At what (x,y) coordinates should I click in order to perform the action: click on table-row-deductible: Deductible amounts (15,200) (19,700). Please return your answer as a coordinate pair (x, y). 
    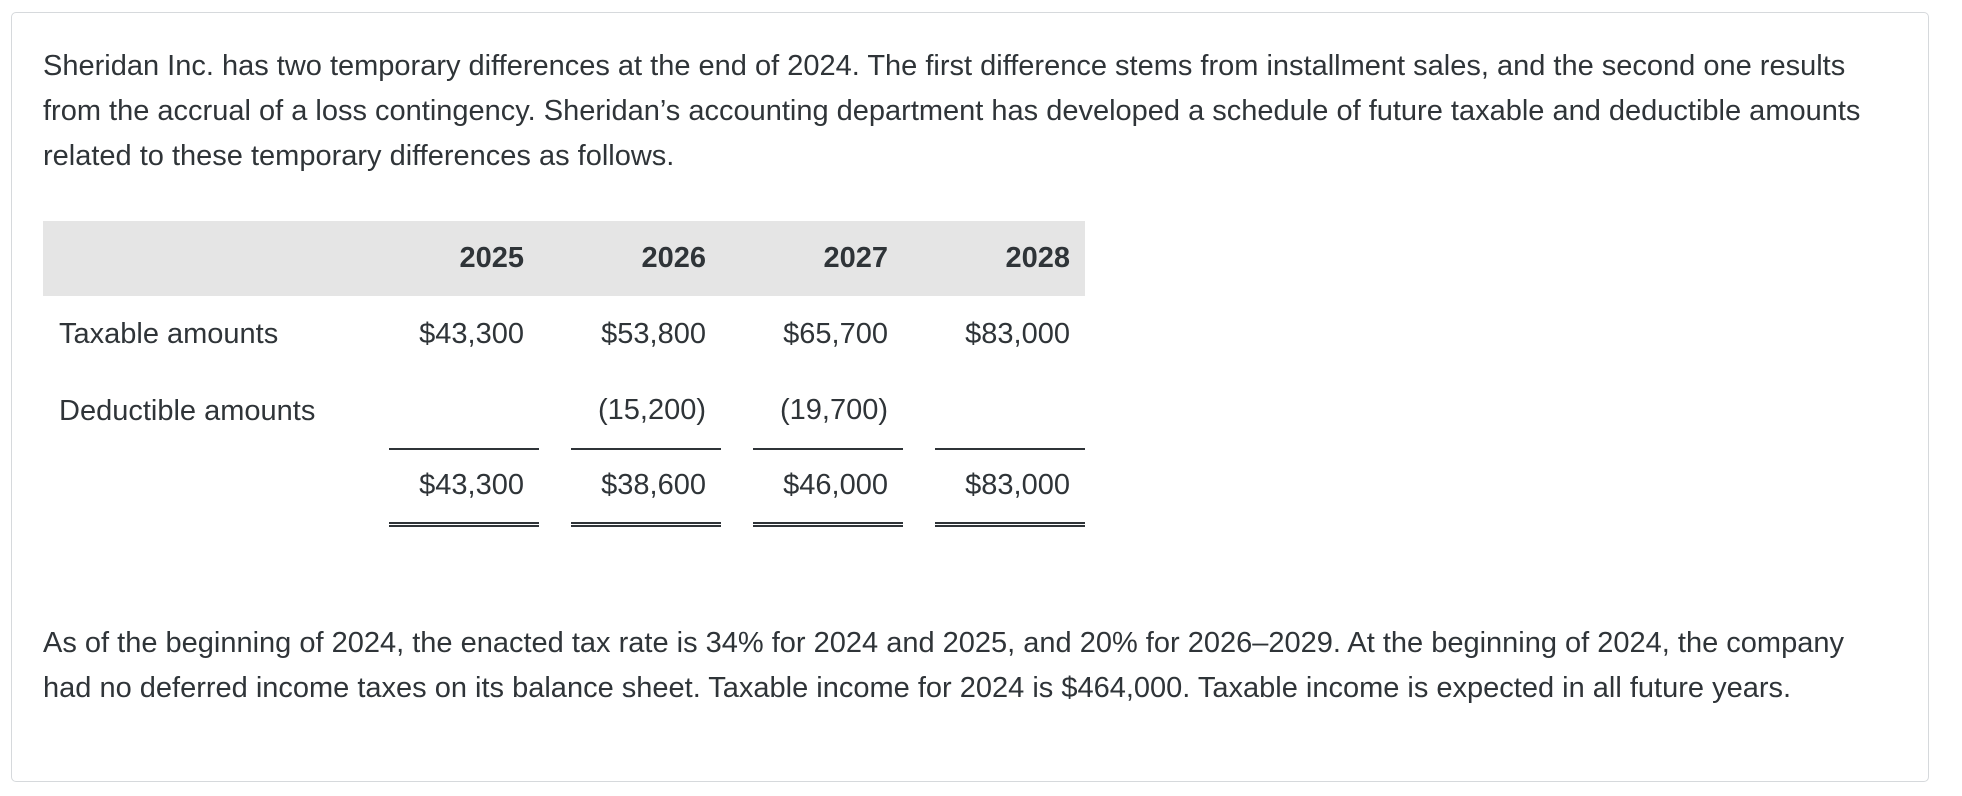
    Looking at the image, I should click on (564, 411).